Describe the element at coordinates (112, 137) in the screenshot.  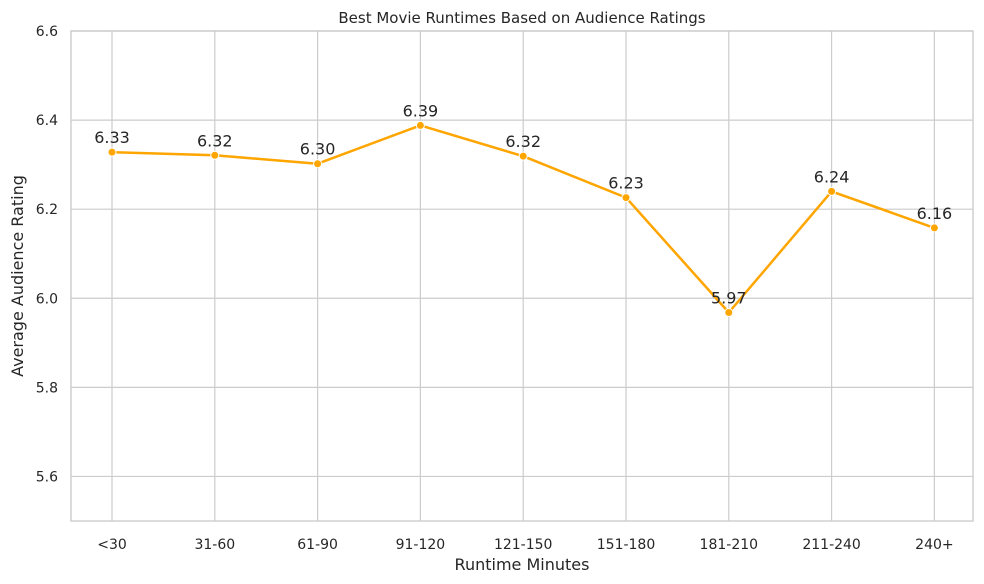
I see `data-label: 6.33` at that location.